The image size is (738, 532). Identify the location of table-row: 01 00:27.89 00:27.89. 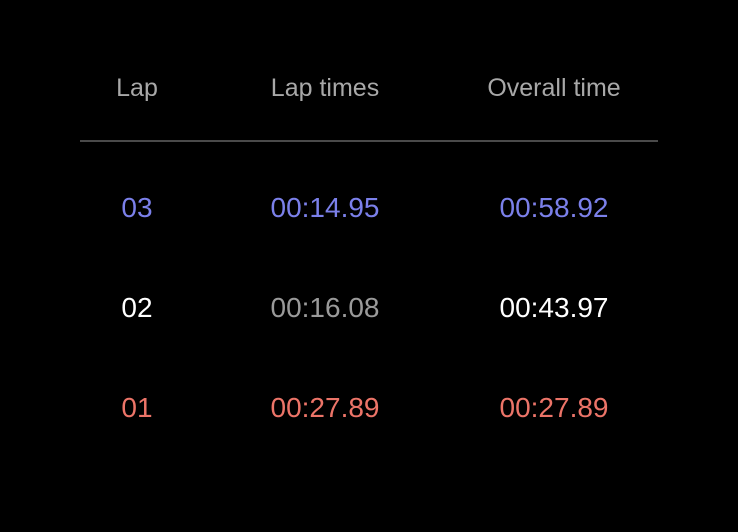
(369, 430).